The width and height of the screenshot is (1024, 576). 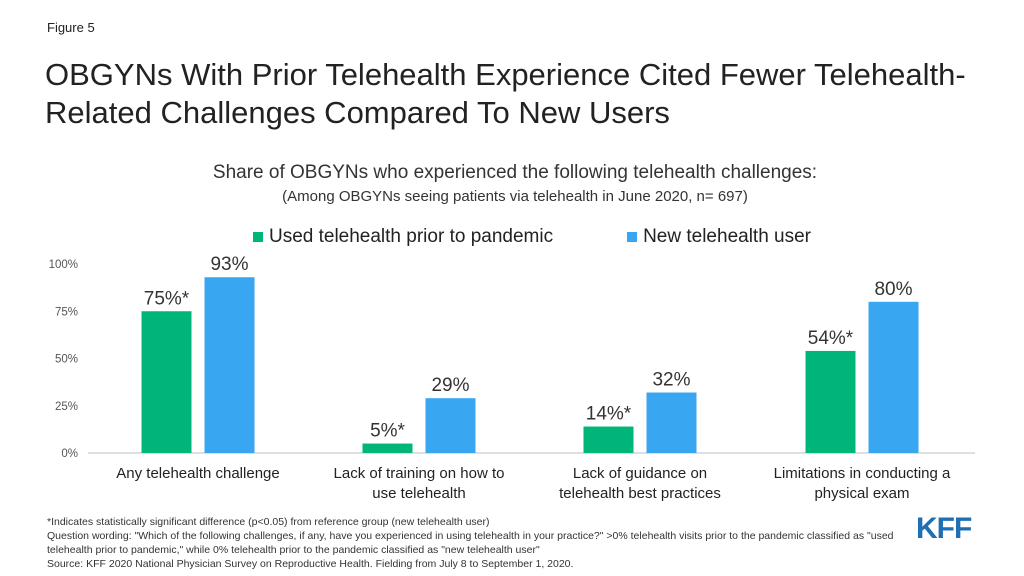 I want to click on x-tick-label: Lack of guidance on, so click(x=640, y=473).